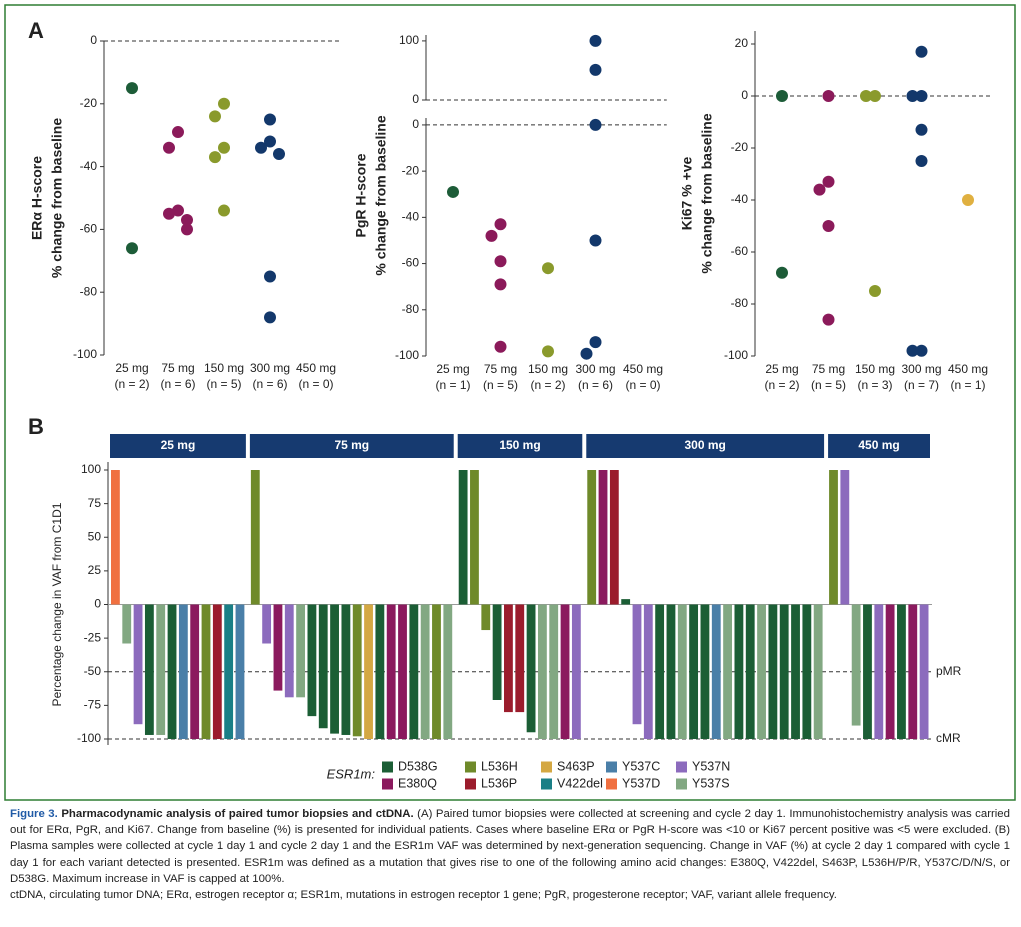  I want to click on y-tick-label: -40, so click(411, 217).